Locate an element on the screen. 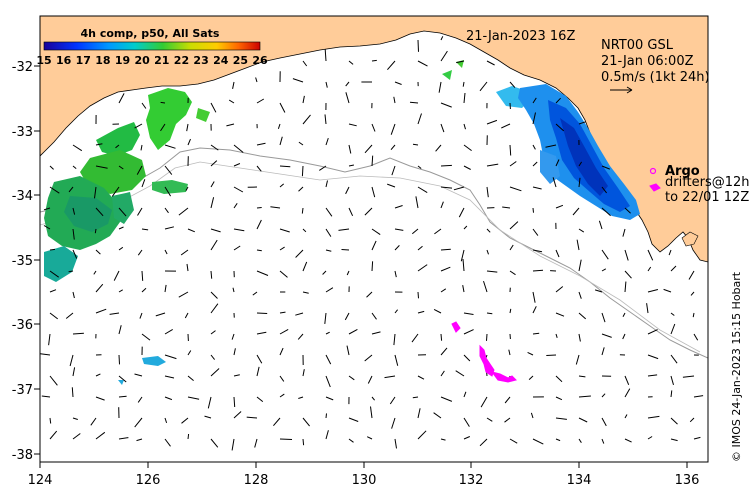  map-datetime: 21-Jan-2023 16Z is located at coordinates (520, 36).